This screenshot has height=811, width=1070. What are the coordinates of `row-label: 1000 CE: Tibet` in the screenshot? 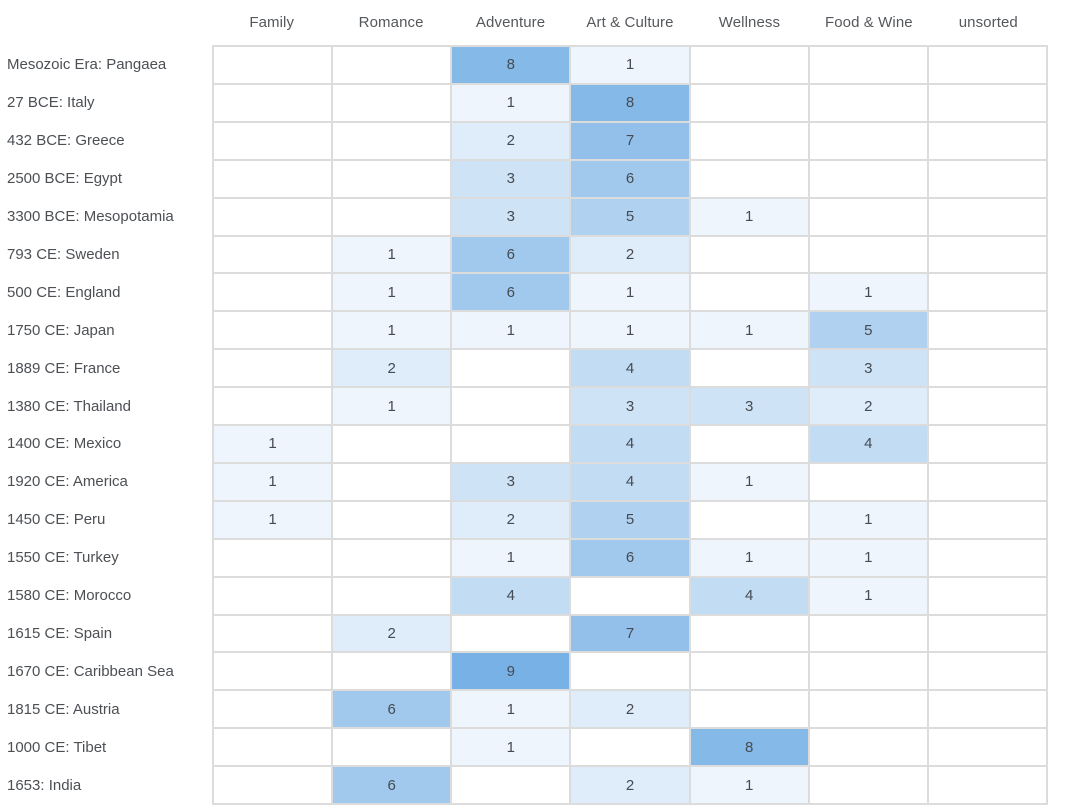 It's located at (57, 747).